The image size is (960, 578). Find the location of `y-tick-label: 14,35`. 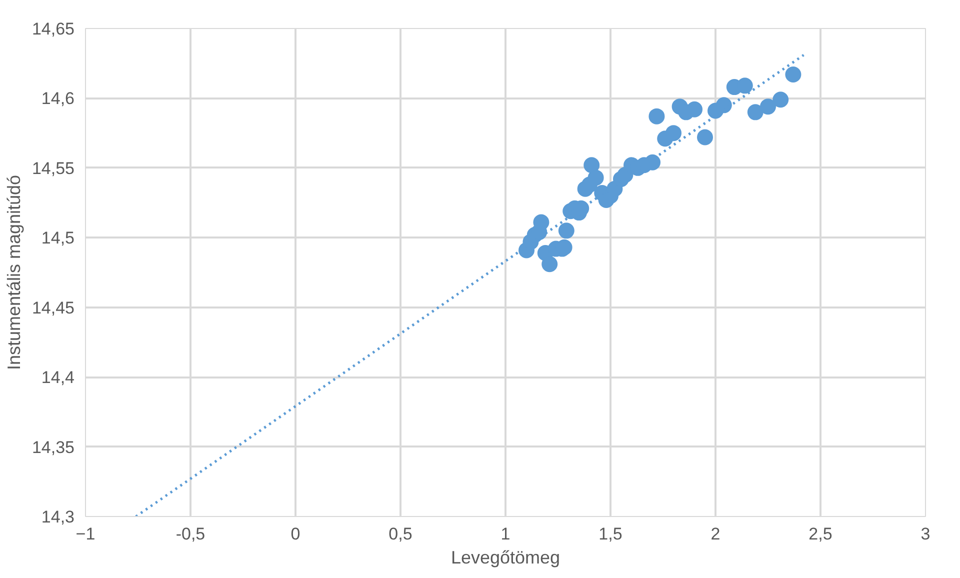

y-tick-label: 14,35 is located at coordinates (53, 447).